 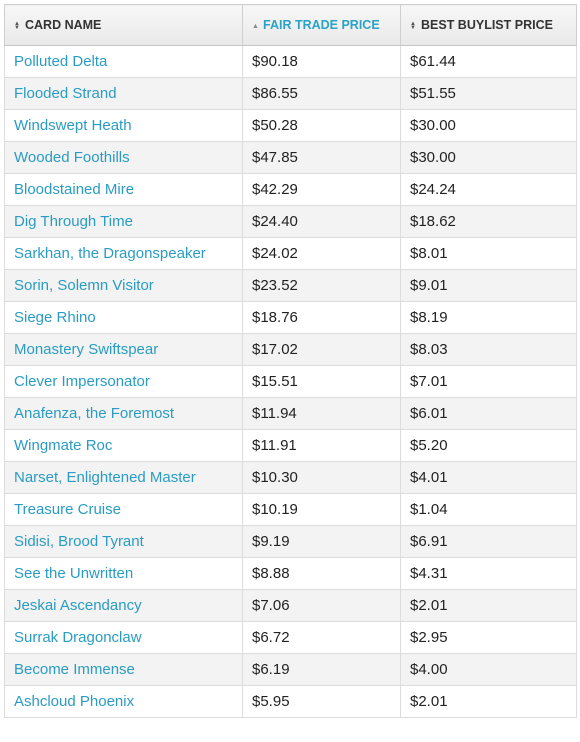 I want to click on table-row: Sidisi, Brood Tyrant $9.19 $6.91, so click(x=290, y=541).